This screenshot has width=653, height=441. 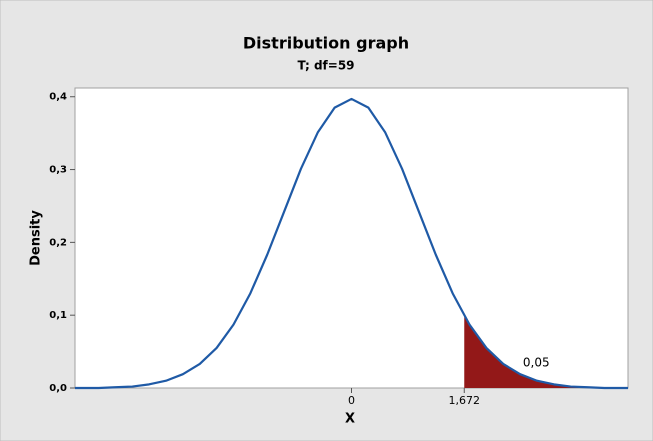 What do you see at coordinates (58, 242) in the screenshot?
I see `y-tick-label: 0,2` at bounding box center [58, 242].